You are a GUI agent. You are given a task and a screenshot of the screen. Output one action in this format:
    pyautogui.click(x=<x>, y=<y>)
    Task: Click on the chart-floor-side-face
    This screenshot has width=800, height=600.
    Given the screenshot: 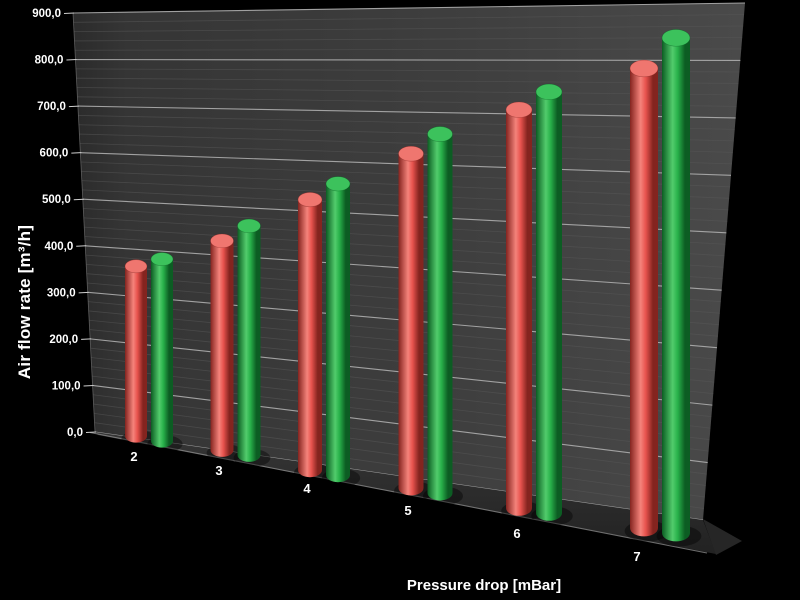 What is the action you would take?
    pyautogui.click(x=722, y=537)
    